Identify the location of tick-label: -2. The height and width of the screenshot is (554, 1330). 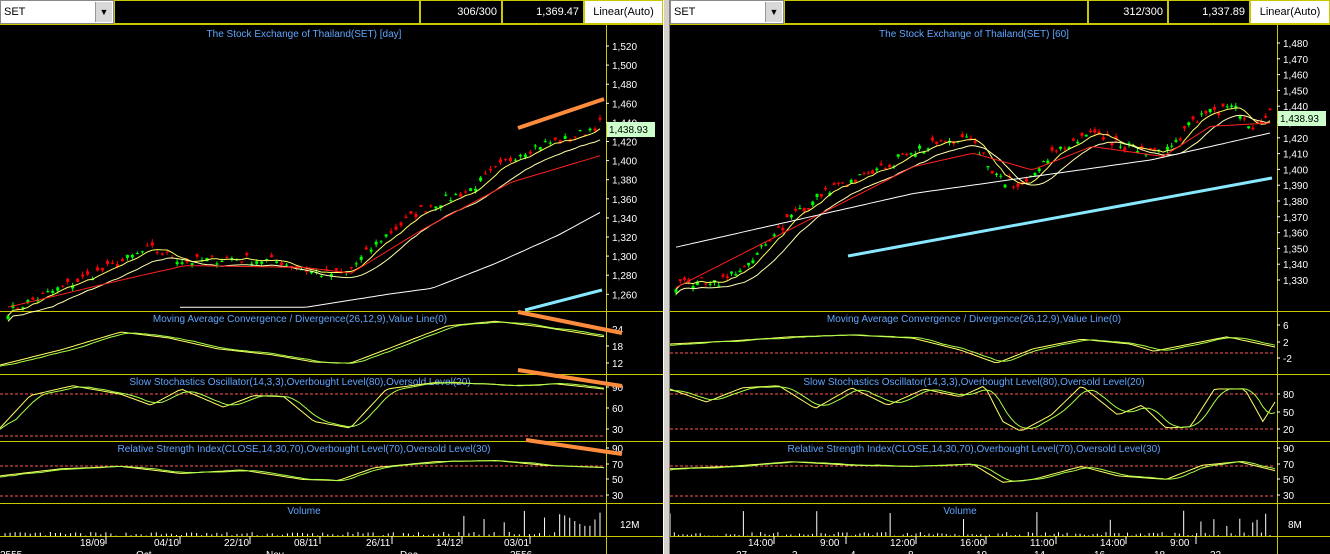
(1287, 359).